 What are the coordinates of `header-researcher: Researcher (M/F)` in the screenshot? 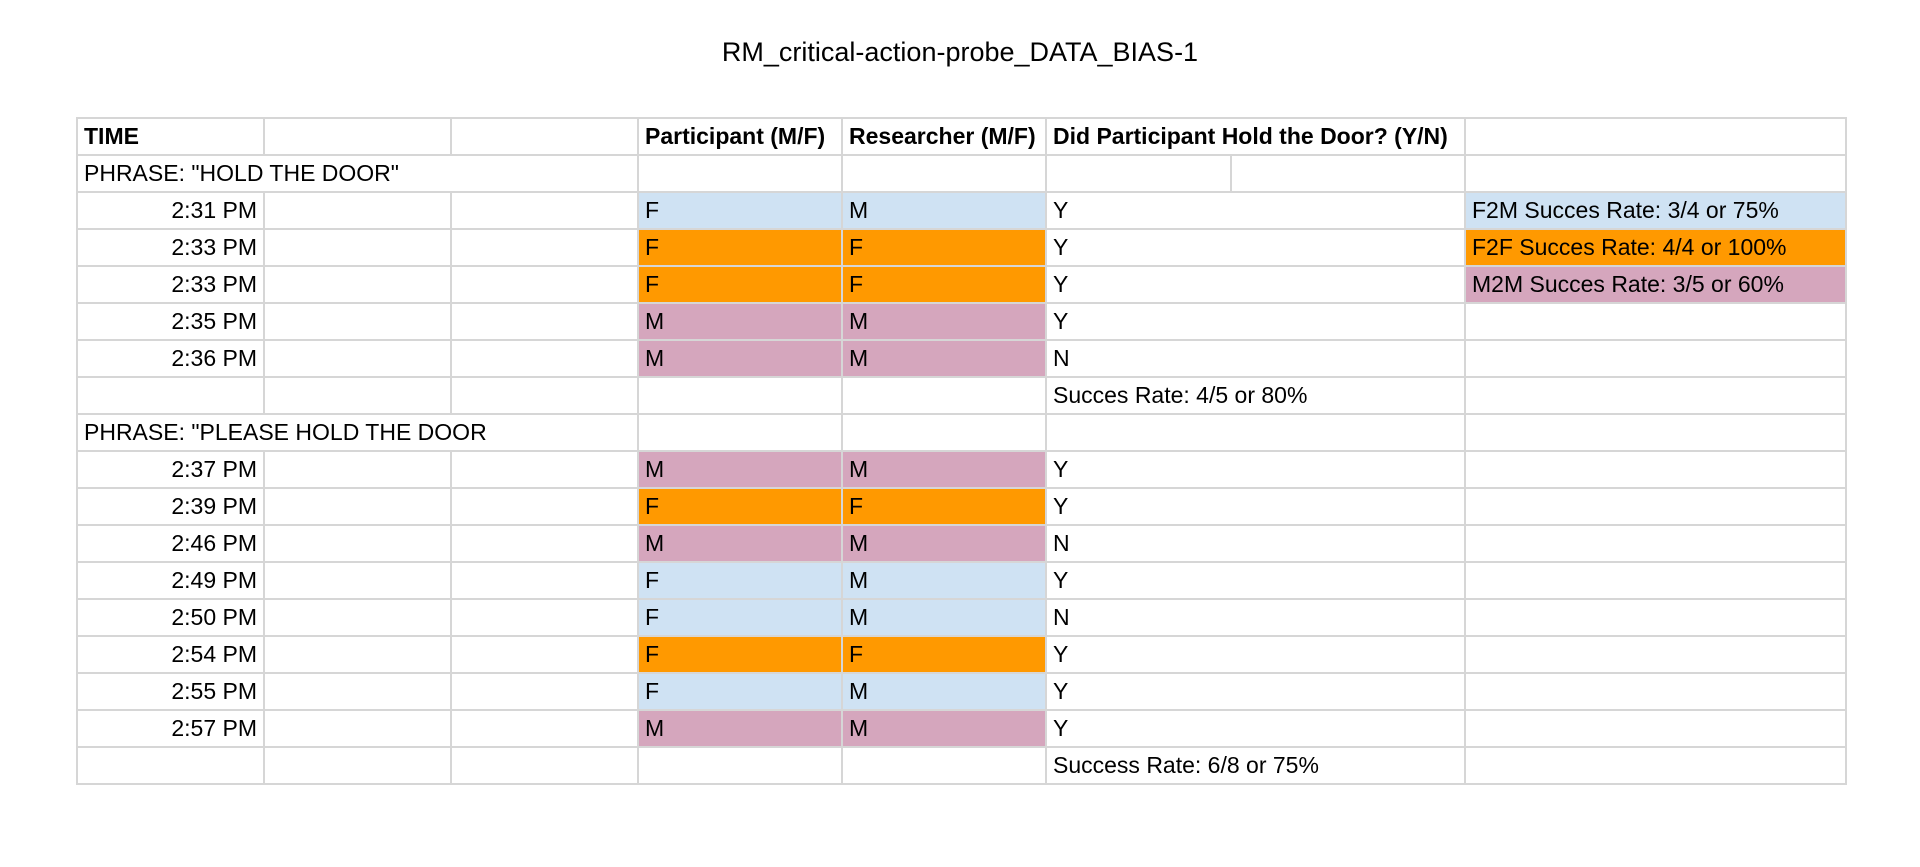 It's located at (944, 136).